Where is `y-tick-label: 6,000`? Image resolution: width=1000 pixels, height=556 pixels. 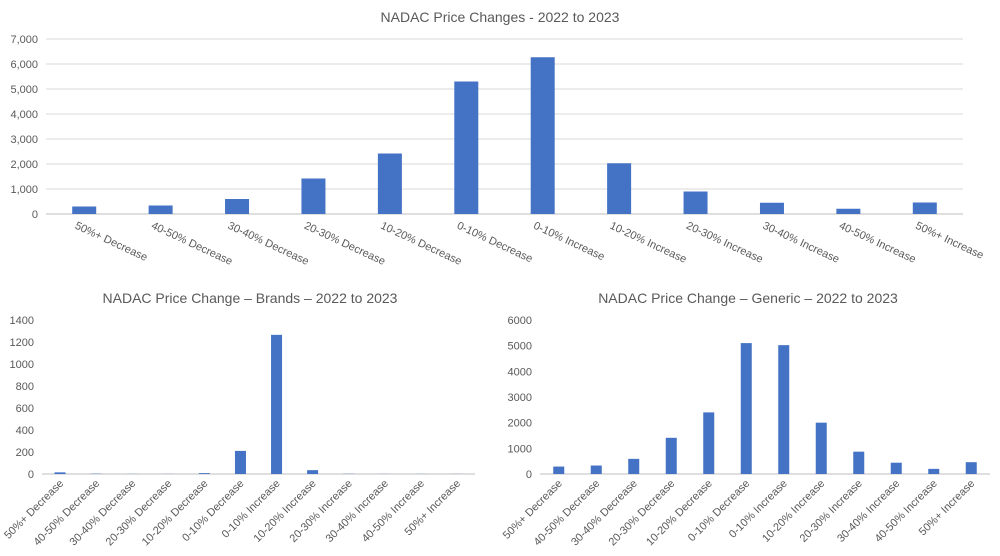
y-tick-label: 6,000 is located at coordinates (24, 65).